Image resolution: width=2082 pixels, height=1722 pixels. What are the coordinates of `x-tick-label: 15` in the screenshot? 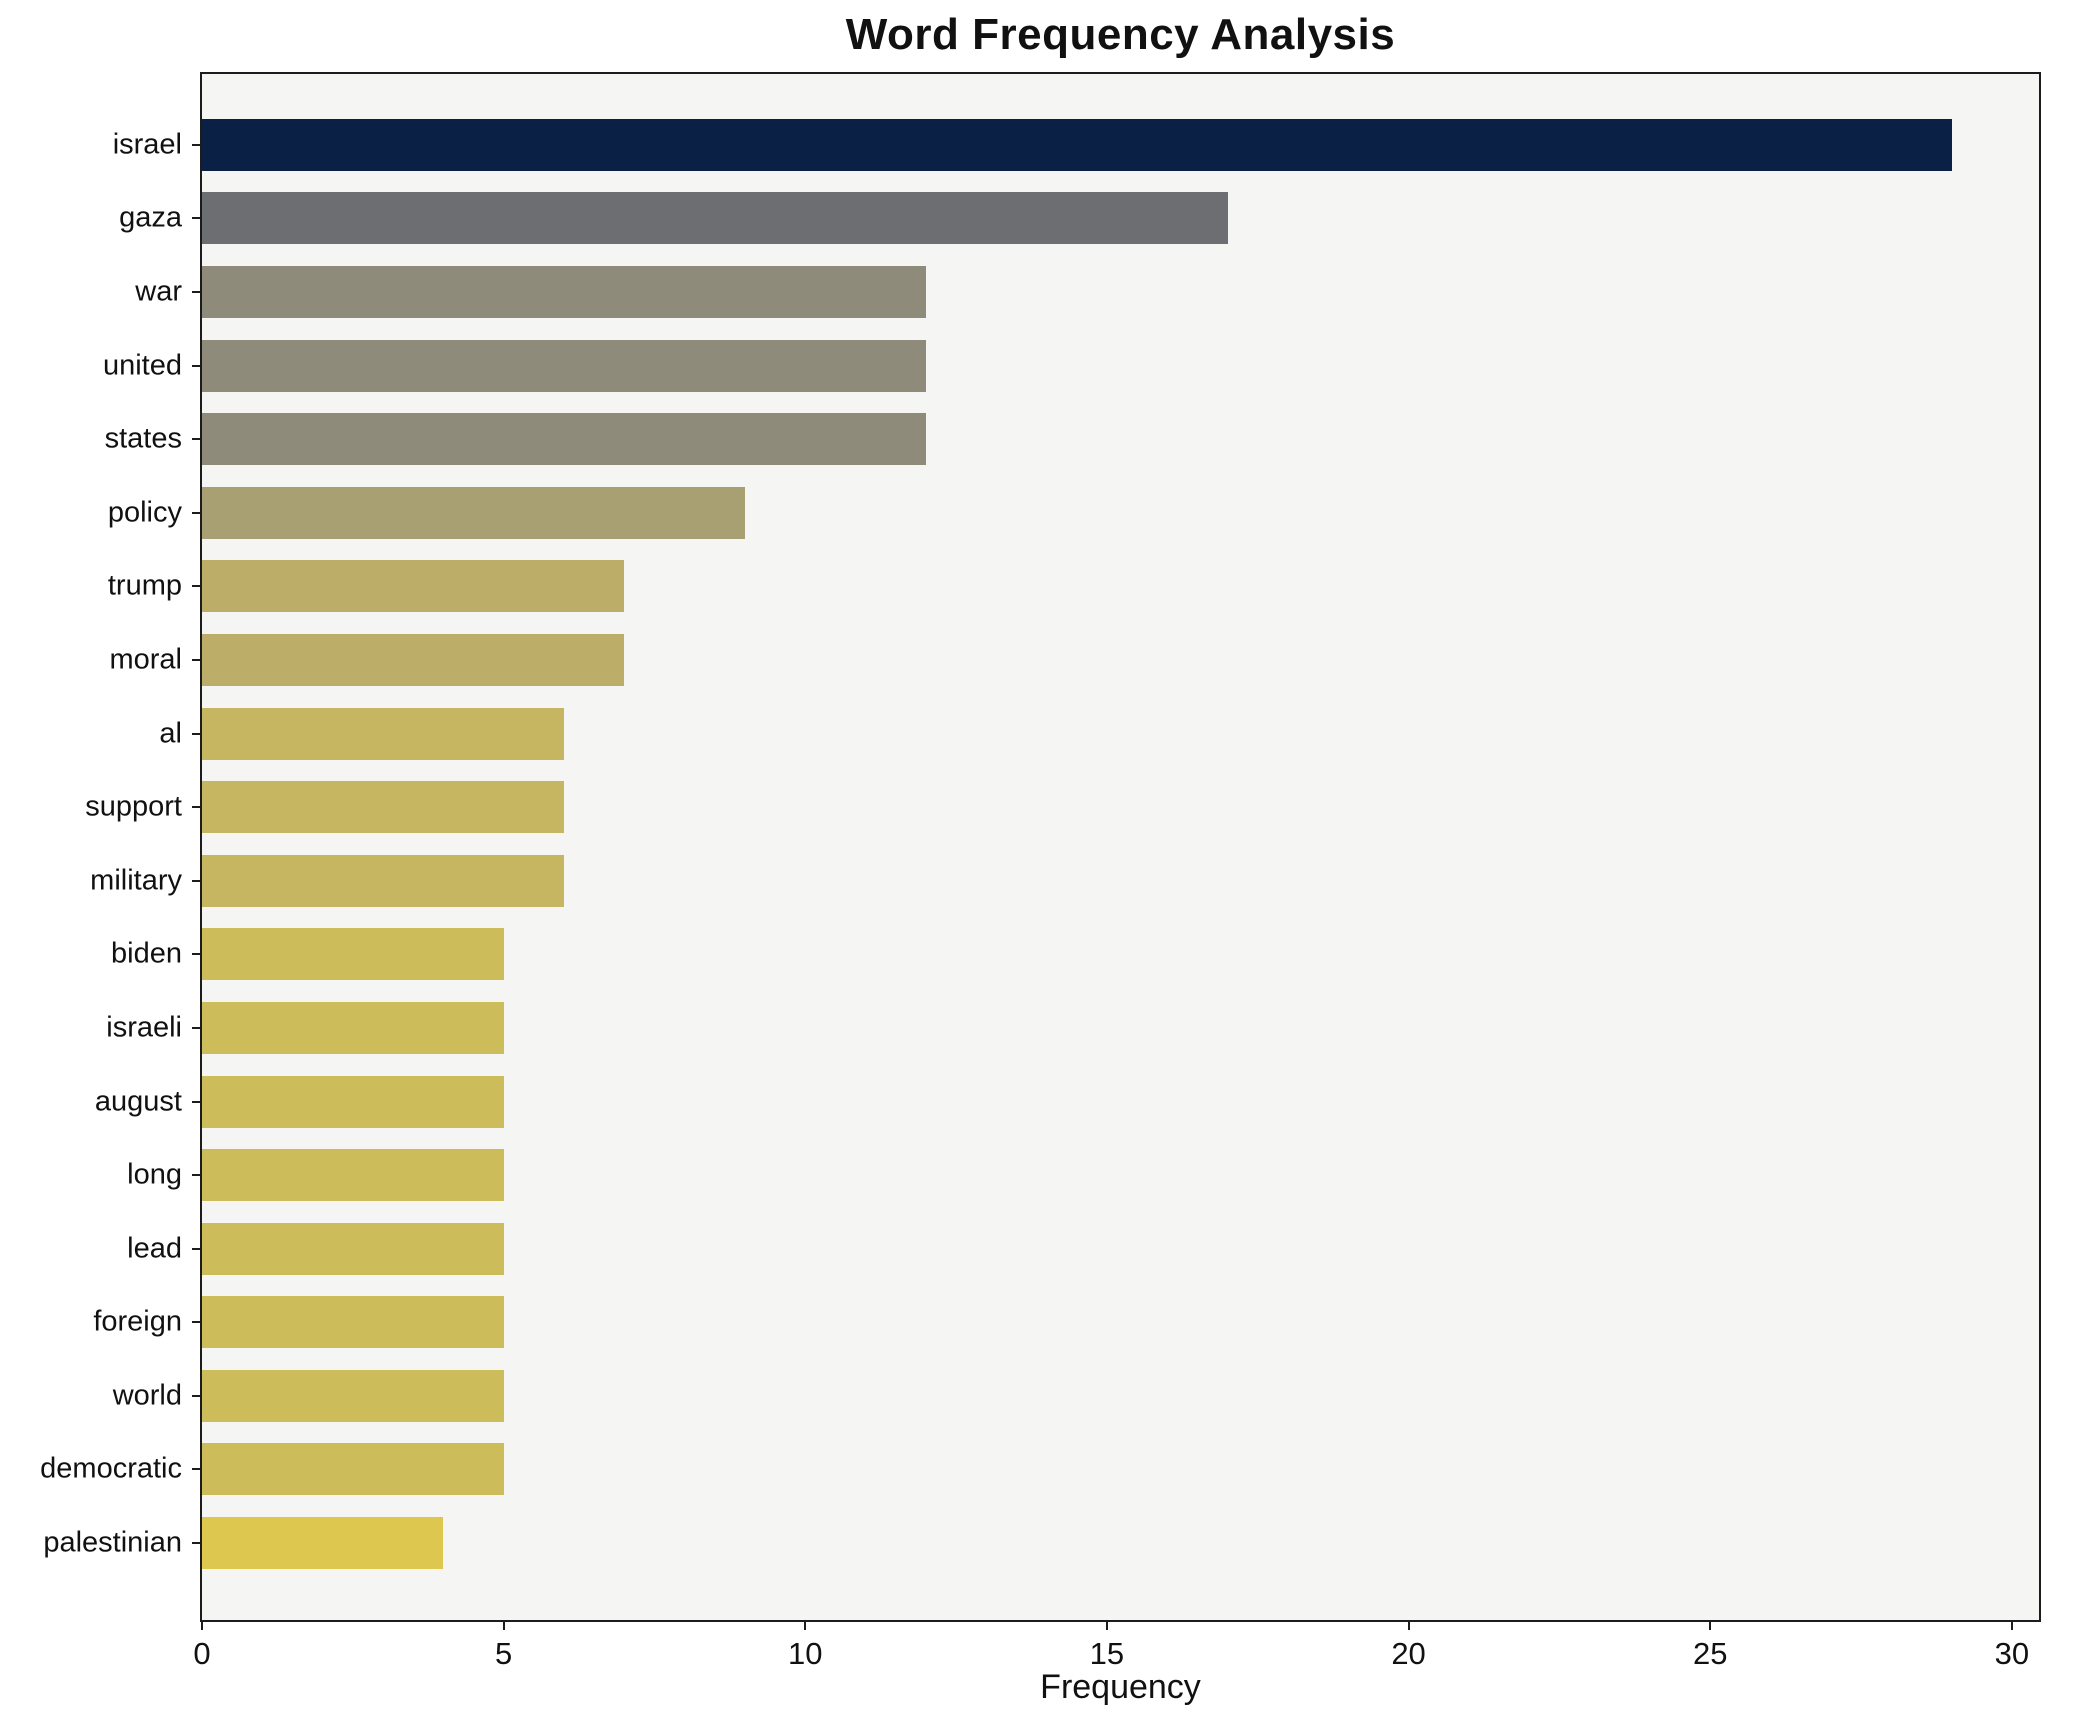 It's located at (1107, 1653).